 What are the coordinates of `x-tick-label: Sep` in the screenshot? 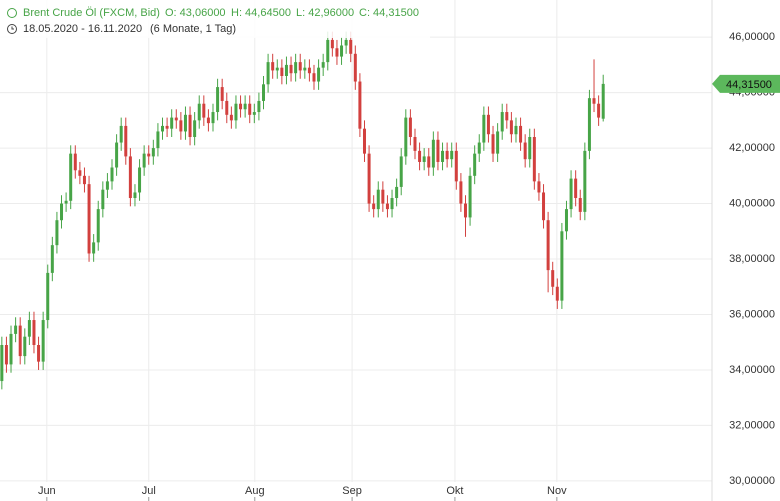 It's located at (352, 491).